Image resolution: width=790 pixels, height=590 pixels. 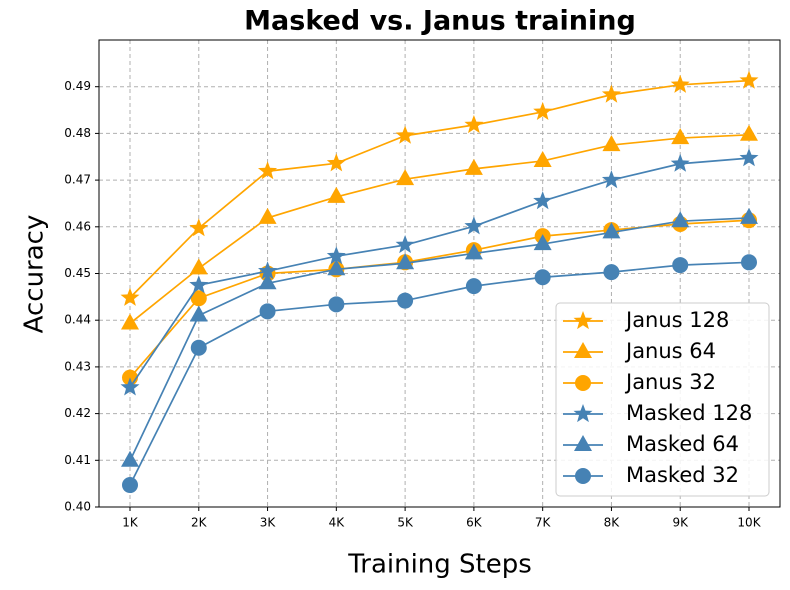 I want to click on legend-label: Janus 64, so click(x=670, y=351).